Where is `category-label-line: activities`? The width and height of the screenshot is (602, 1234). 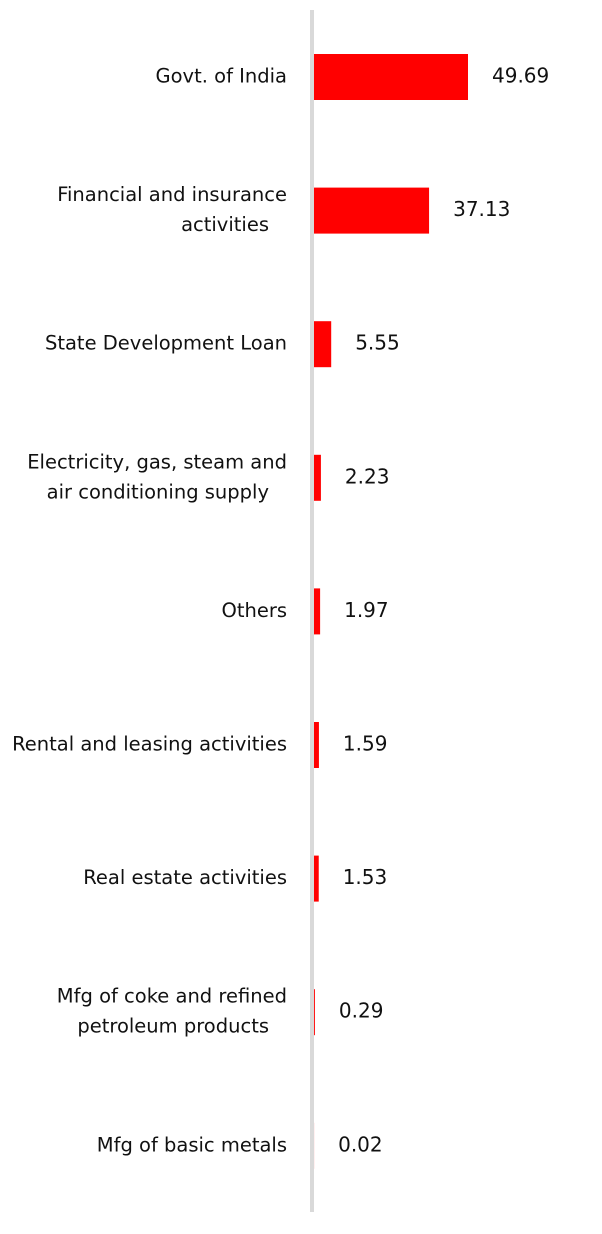
category-label-line: activities is located at coordinates (225, 224).